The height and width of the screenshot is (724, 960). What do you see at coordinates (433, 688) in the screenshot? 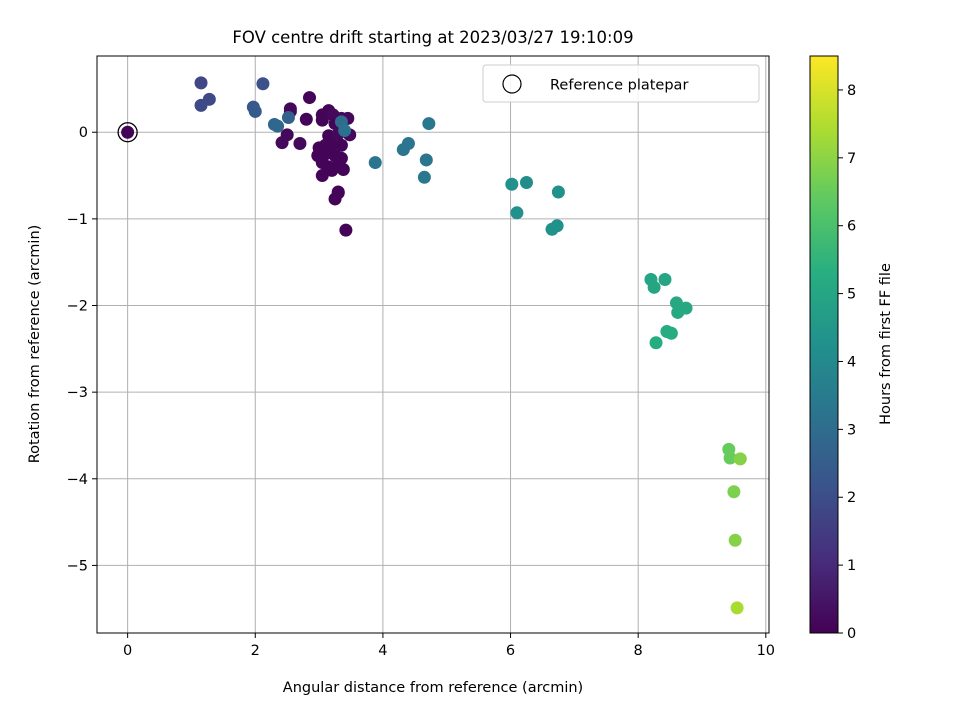
I see `x-axis-label: Angular distance from reference (arcmin)` at bounding box center [433, 688].